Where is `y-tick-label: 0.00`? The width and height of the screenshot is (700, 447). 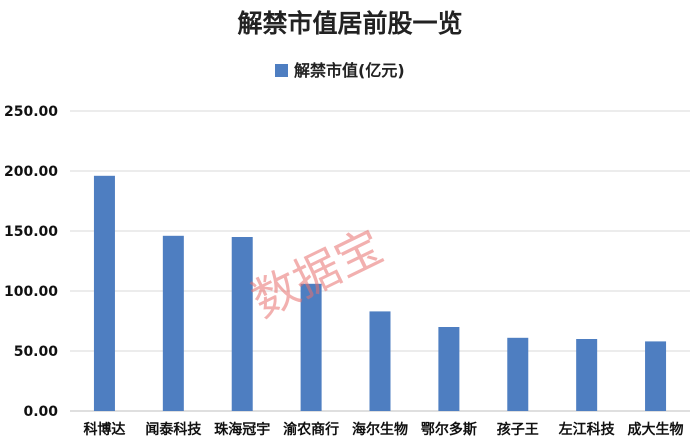
y-tick-label: 0.00 is located at coordinates (40, 412).